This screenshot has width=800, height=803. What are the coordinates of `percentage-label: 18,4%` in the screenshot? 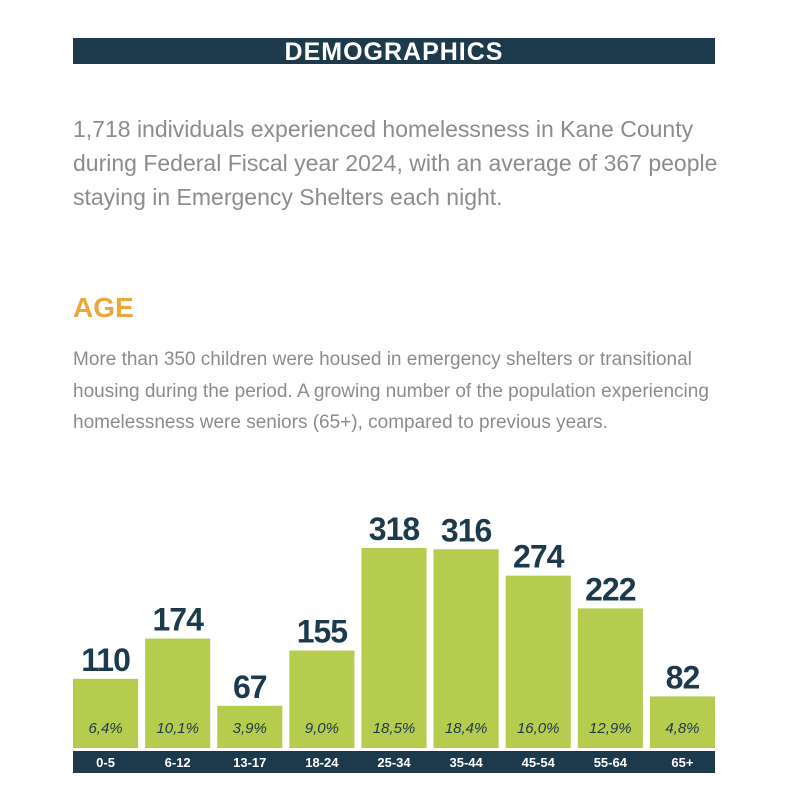 It's located at (466, 728).